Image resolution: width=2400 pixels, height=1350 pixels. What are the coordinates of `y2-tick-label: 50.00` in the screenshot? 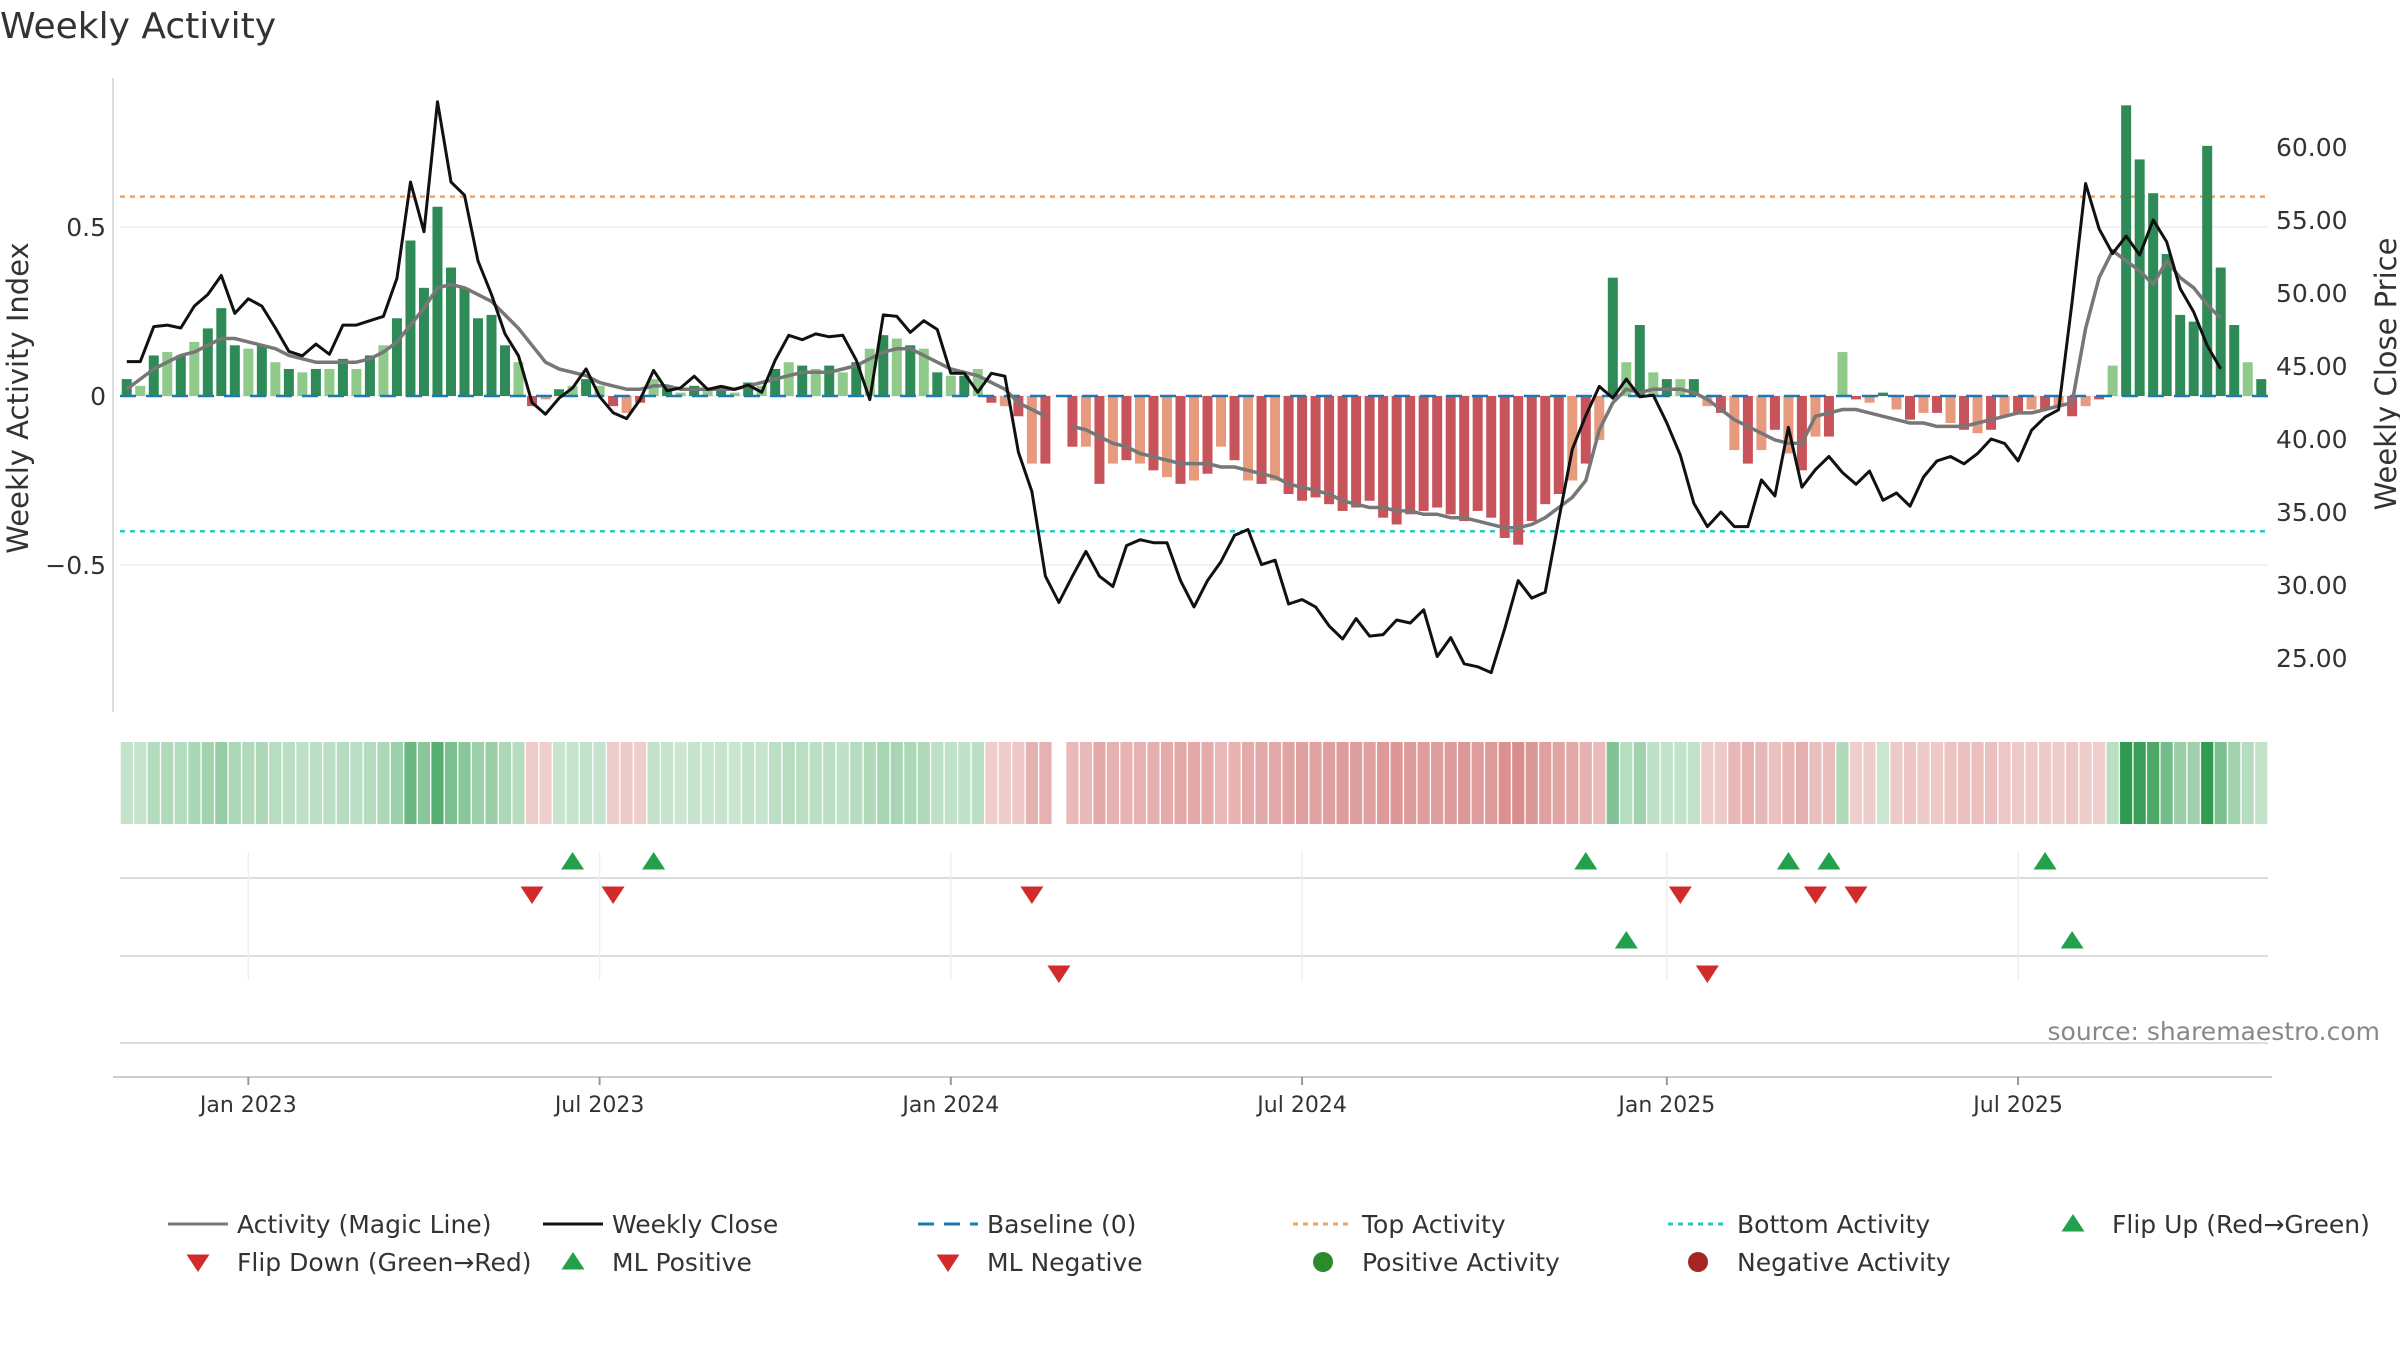 It's located at (2312, 293).